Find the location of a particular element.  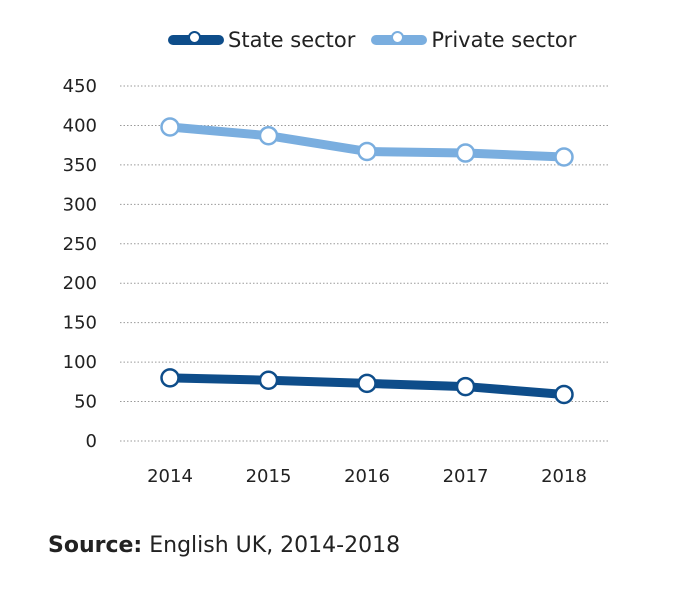

data-point-0-2015 is located at coordinates (268, 380).